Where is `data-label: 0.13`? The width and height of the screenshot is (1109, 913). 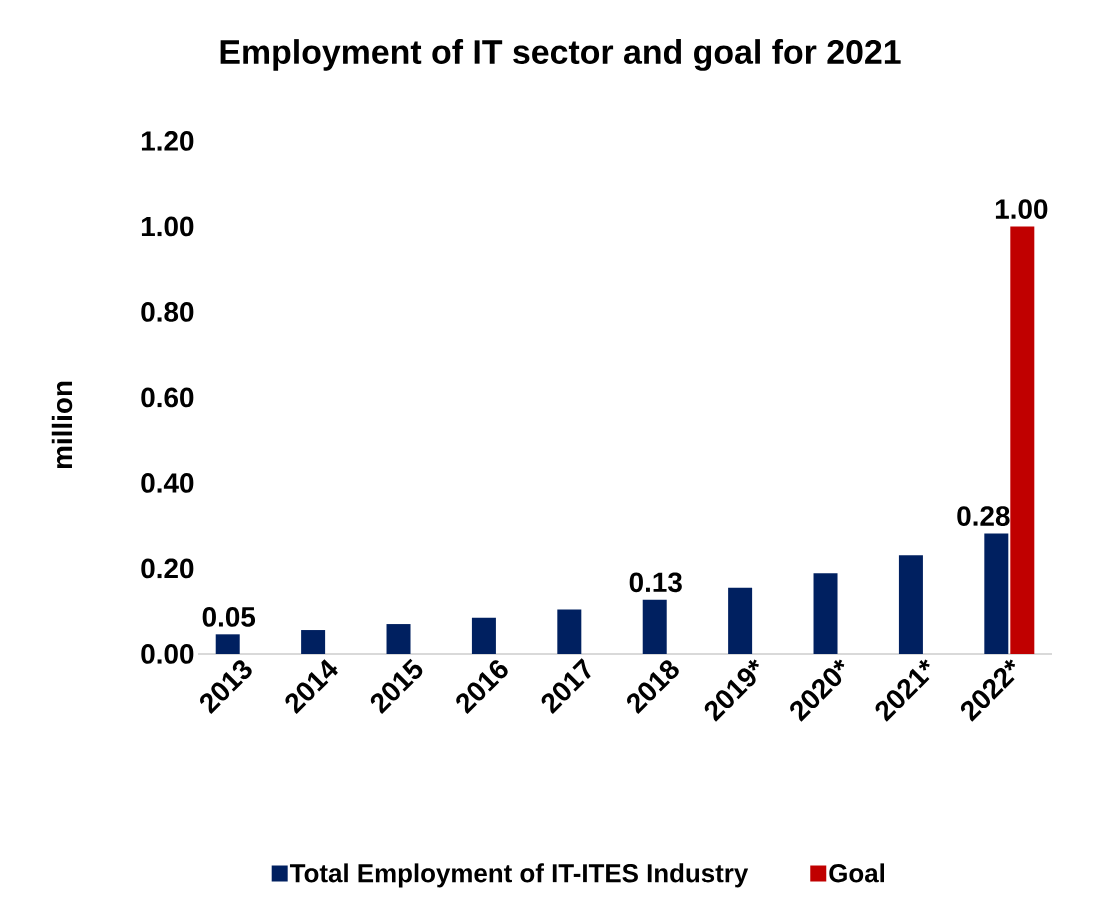
data-label: 0.13 is located at coordinates (655, 582).